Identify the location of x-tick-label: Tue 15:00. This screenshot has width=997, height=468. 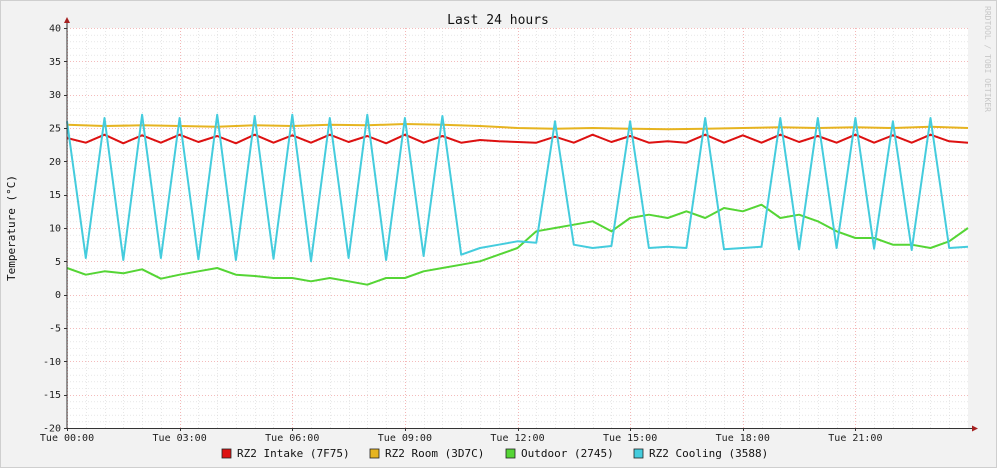
(630, 438).